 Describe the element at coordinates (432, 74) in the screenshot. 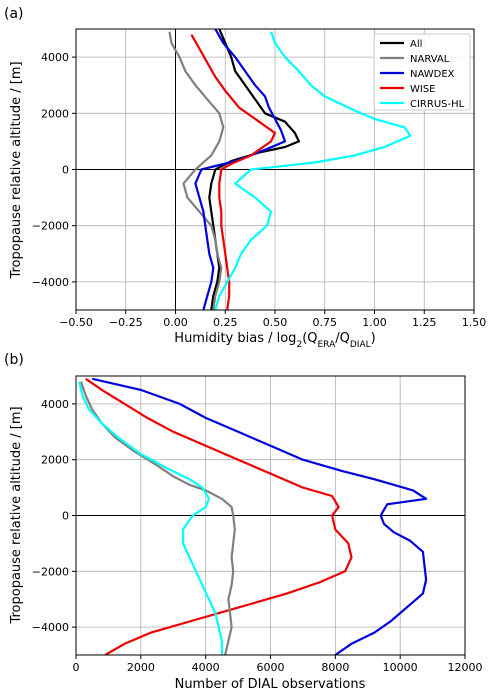

I see `legend-label-nawdex: NAWDEX` at that location.